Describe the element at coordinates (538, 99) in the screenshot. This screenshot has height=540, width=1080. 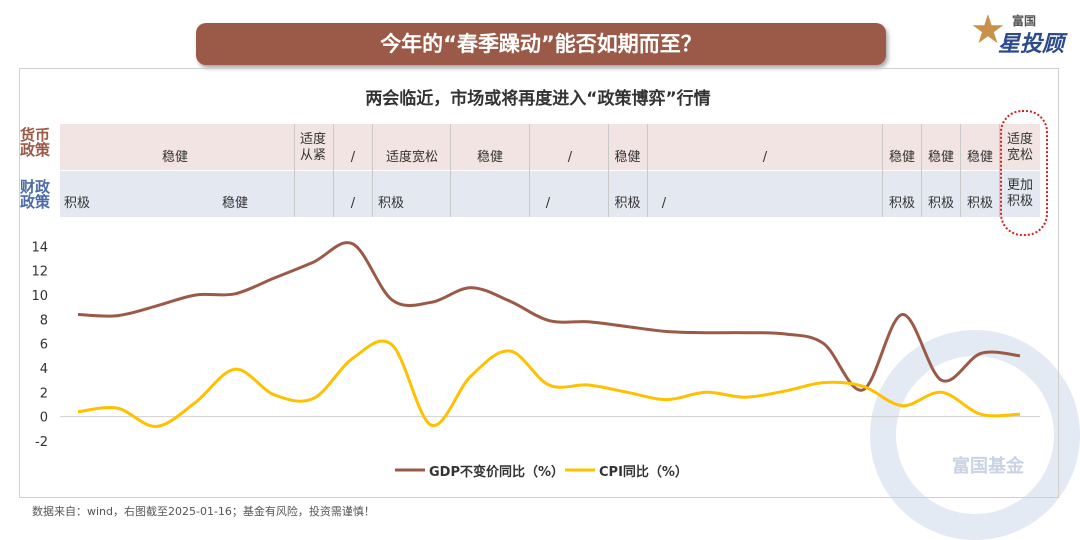
I see `chart-subtitle: 两会临近，市场或将再度进入“政策博弈”行情` at that location.